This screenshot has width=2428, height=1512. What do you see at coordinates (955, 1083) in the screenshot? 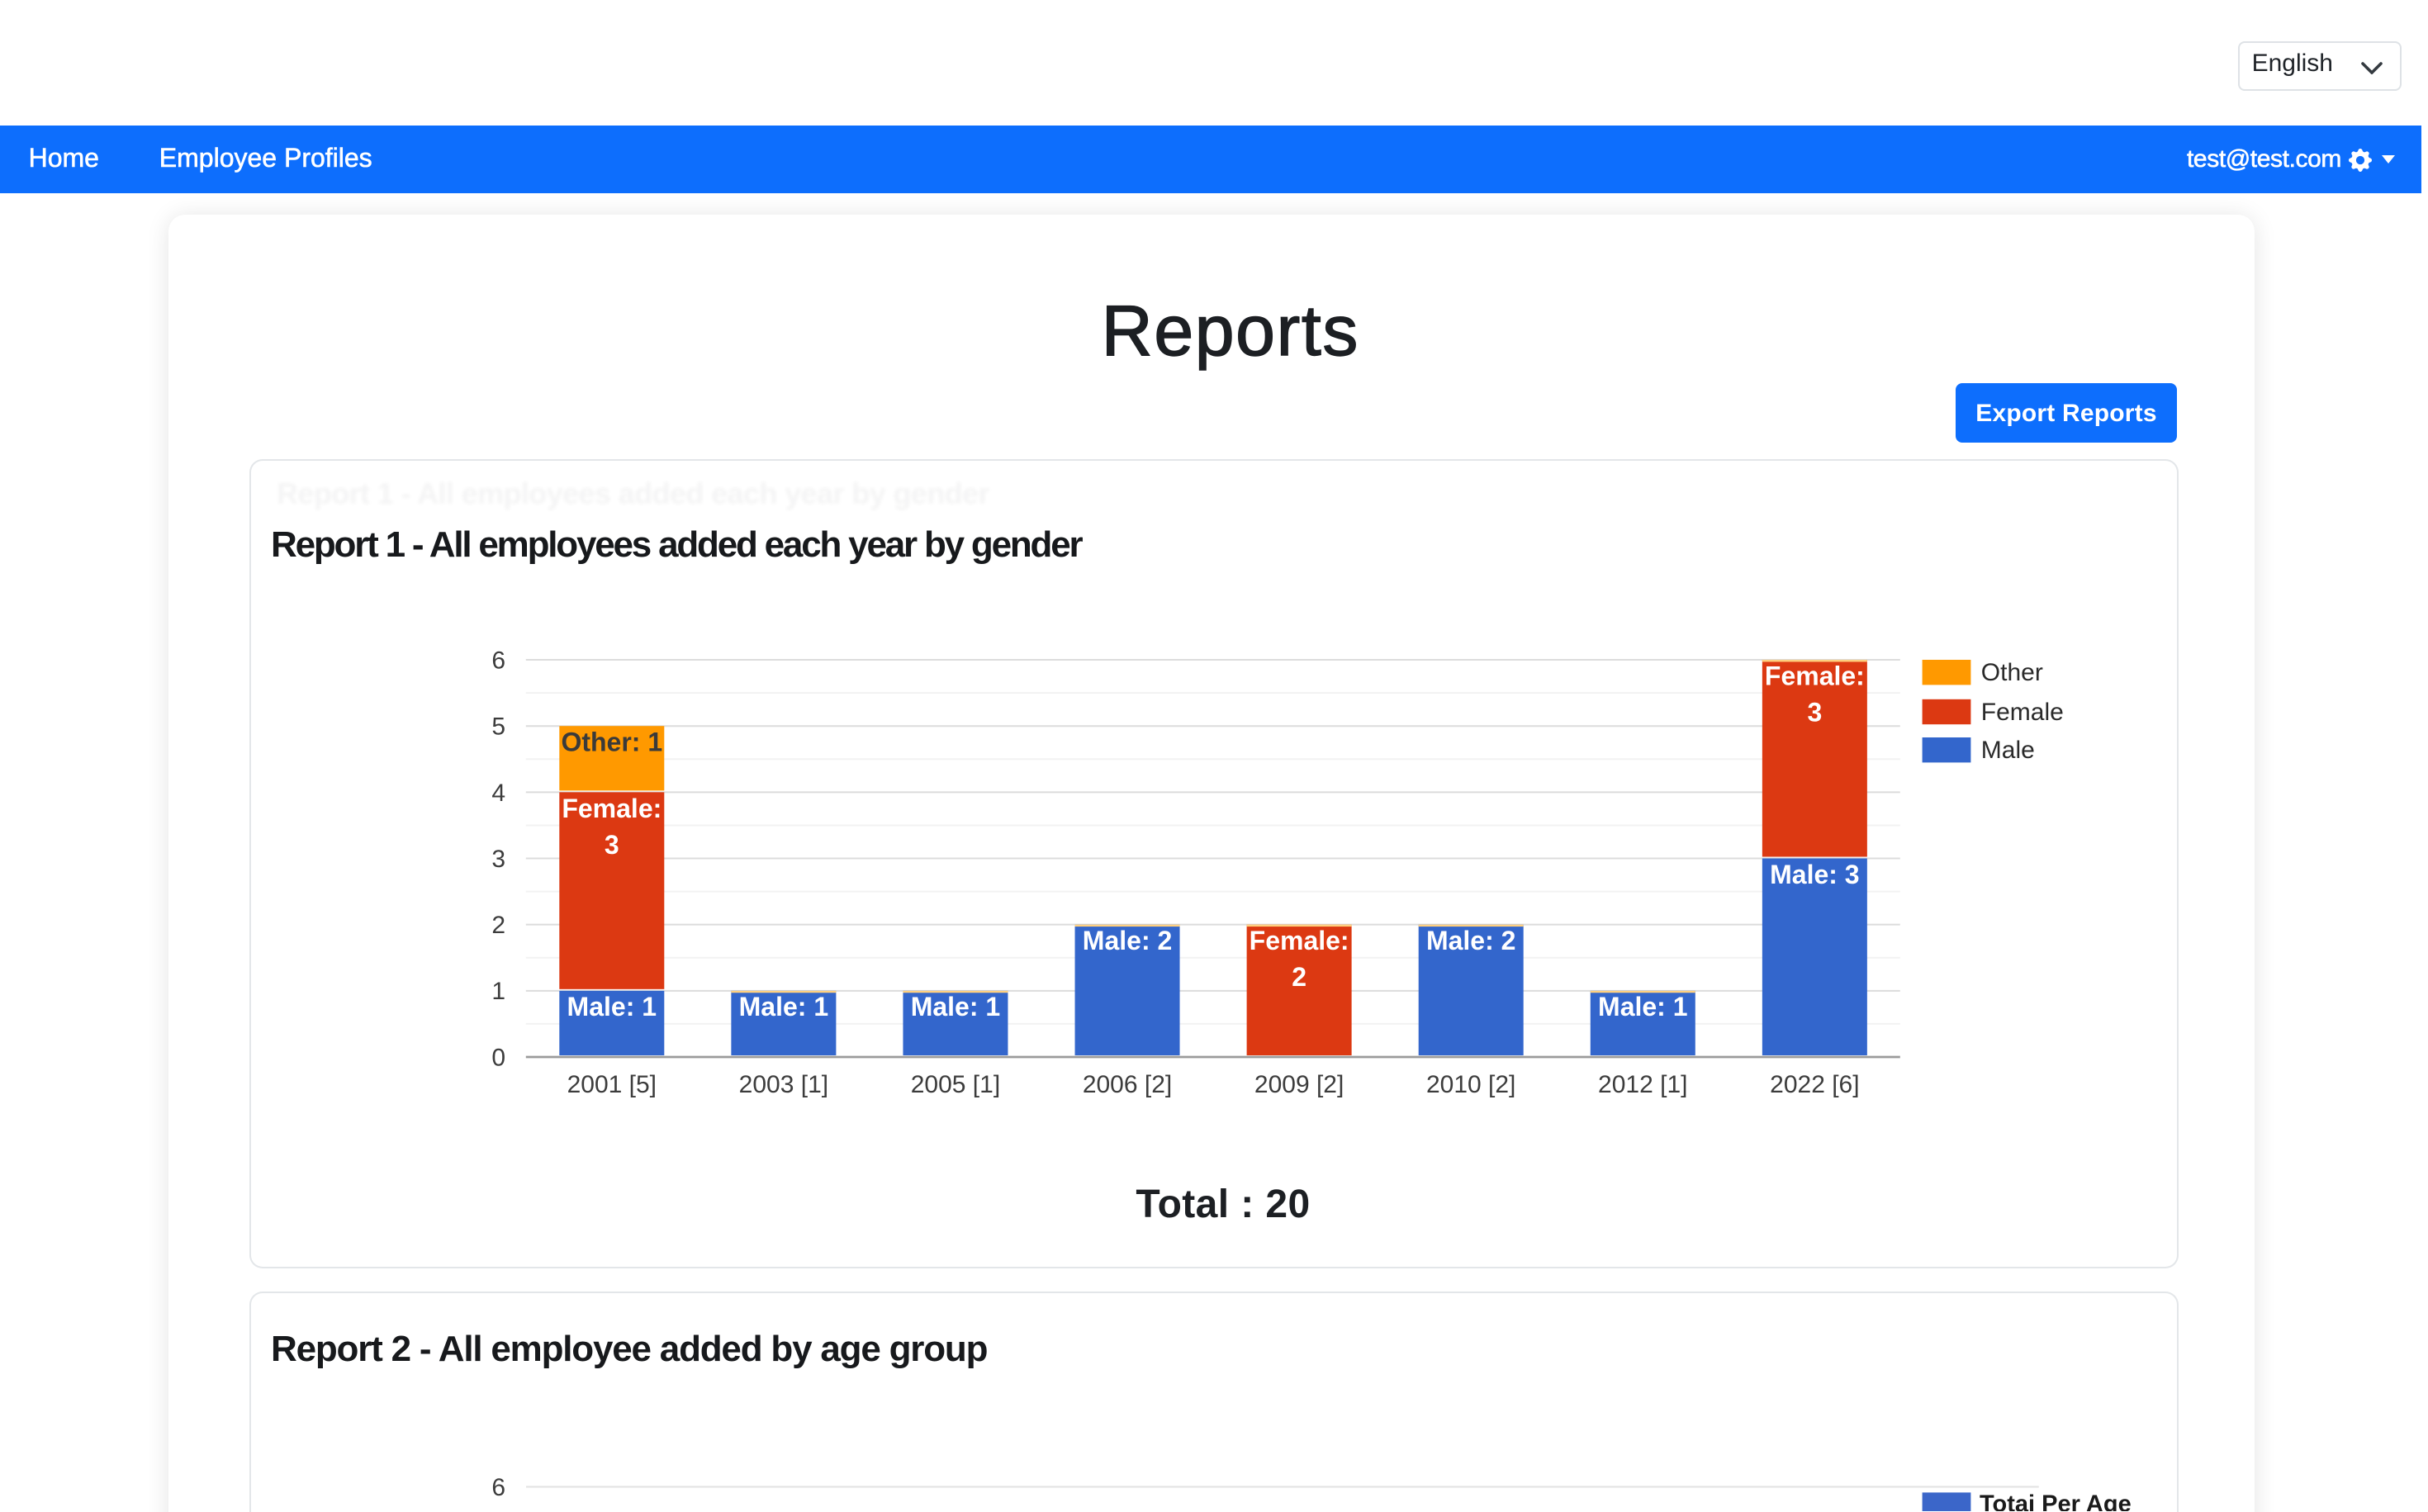
I see `svg-text: 2005 [1]` at bounding box center [955, 1083].